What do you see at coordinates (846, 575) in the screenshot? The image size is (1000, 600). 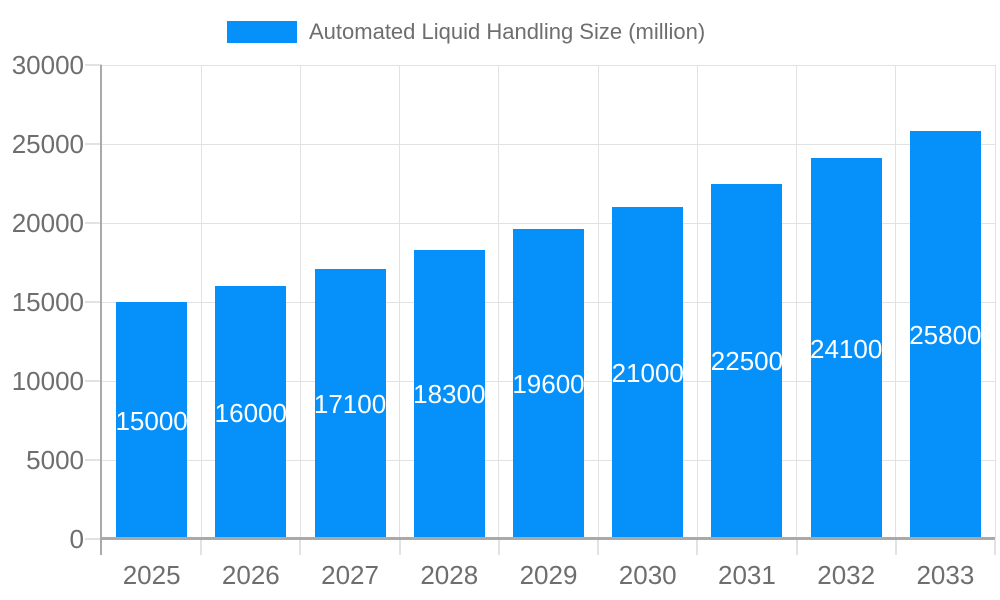 I see `x-axis-label: 2032` at bounding box center [846, 575].